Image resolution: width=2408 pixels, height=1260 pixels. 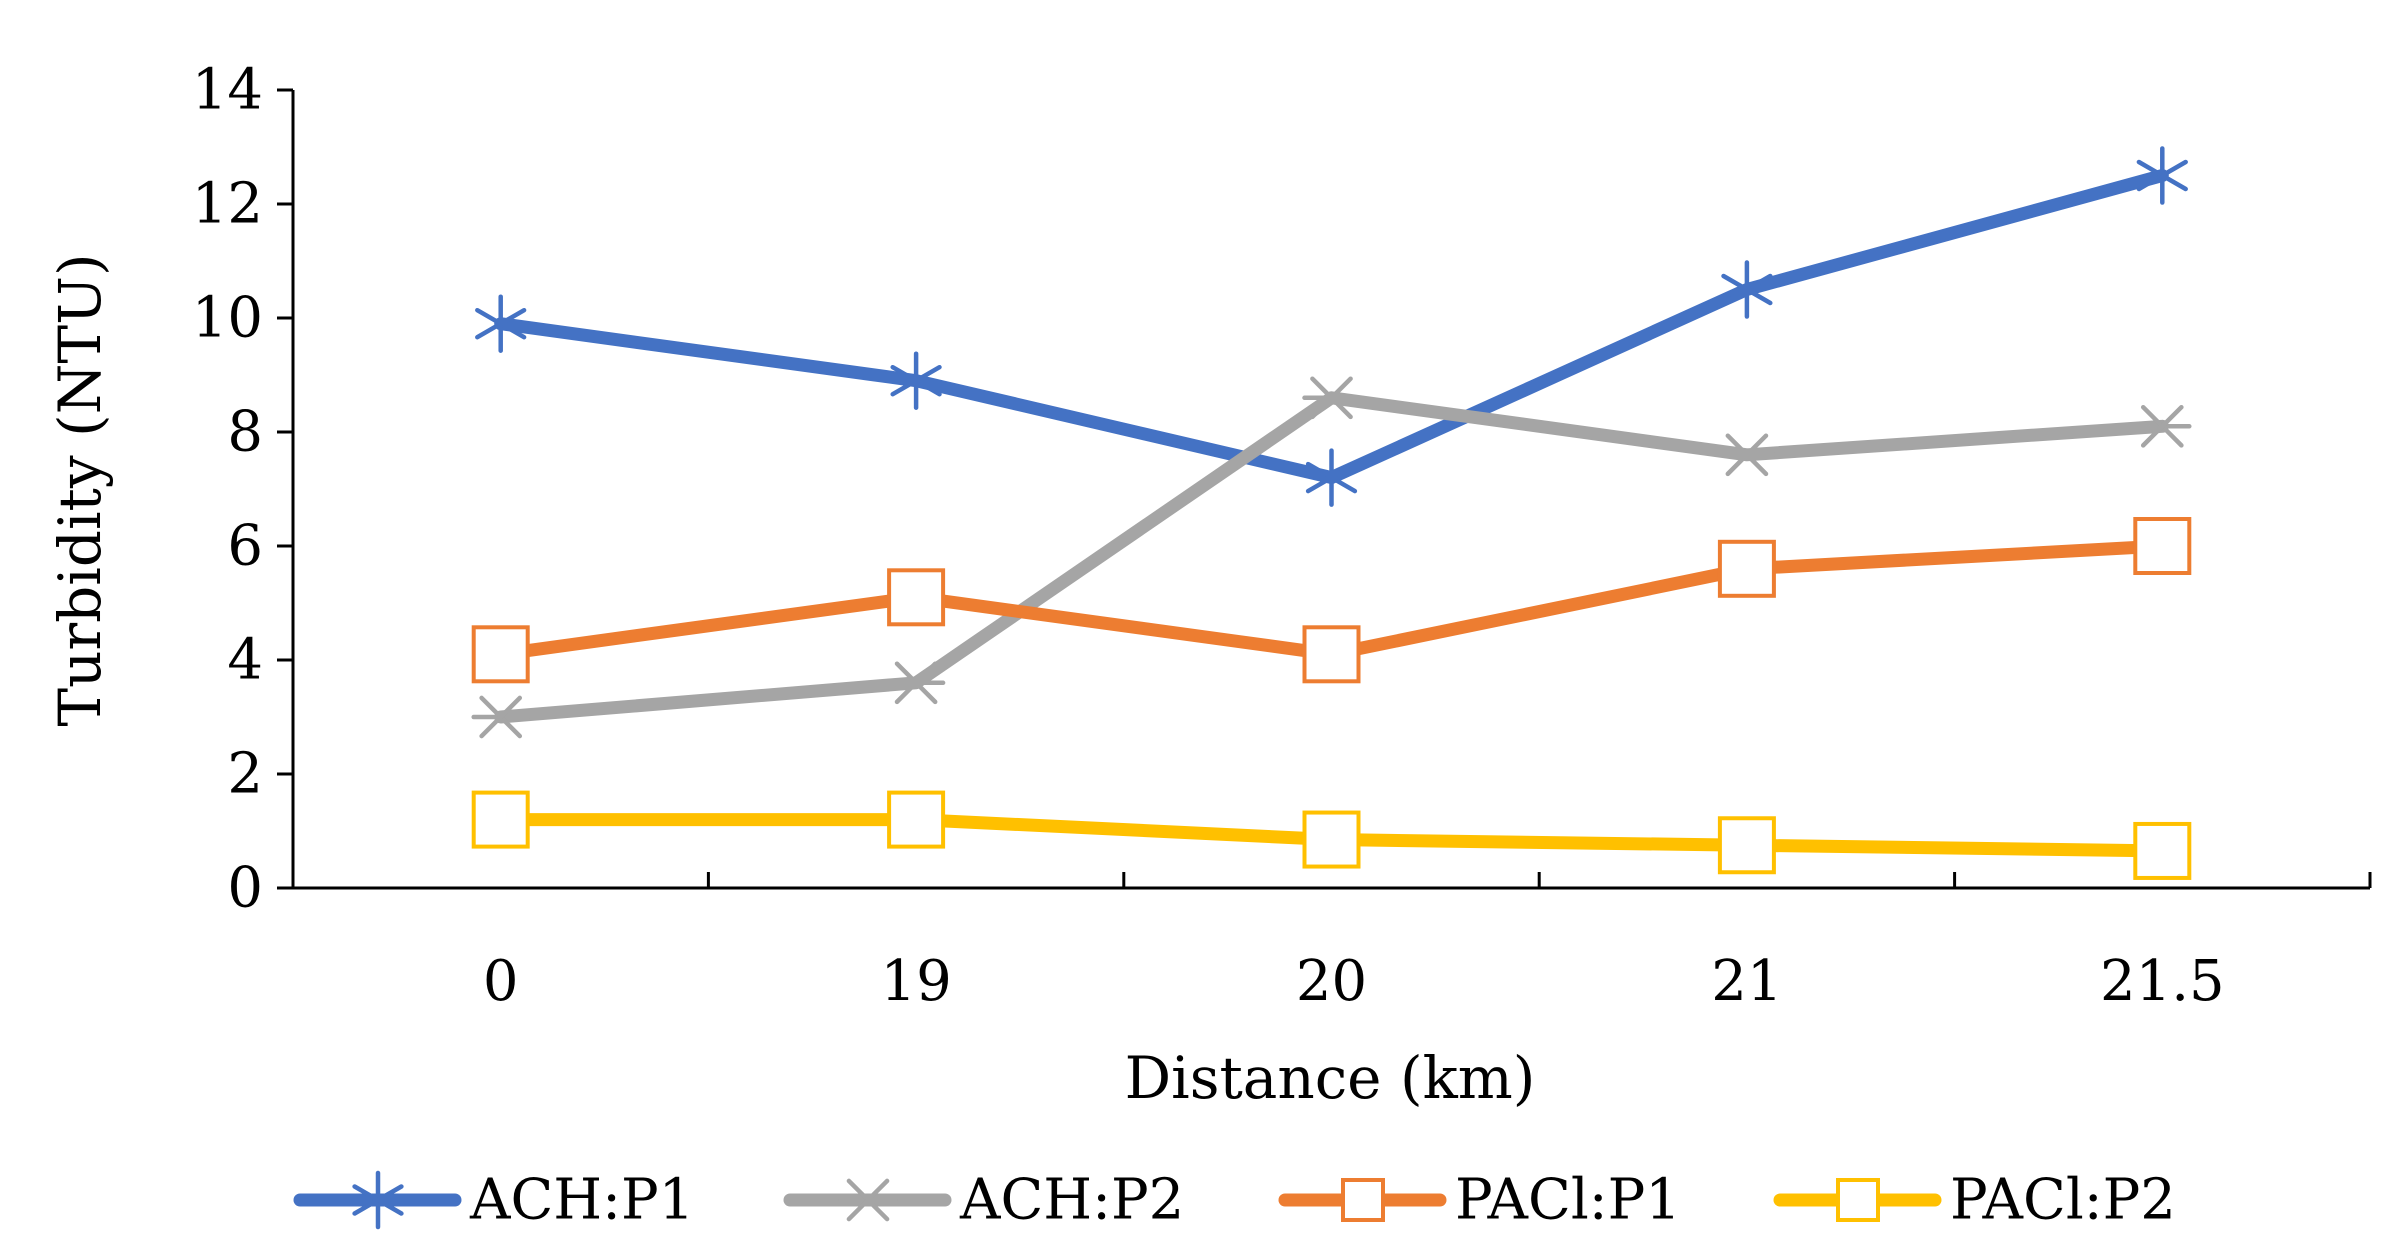 What do you see at coordinates (245, 660) in the screenshot?
I see `y-tick-label: 4` at bounding box center [245, 660].